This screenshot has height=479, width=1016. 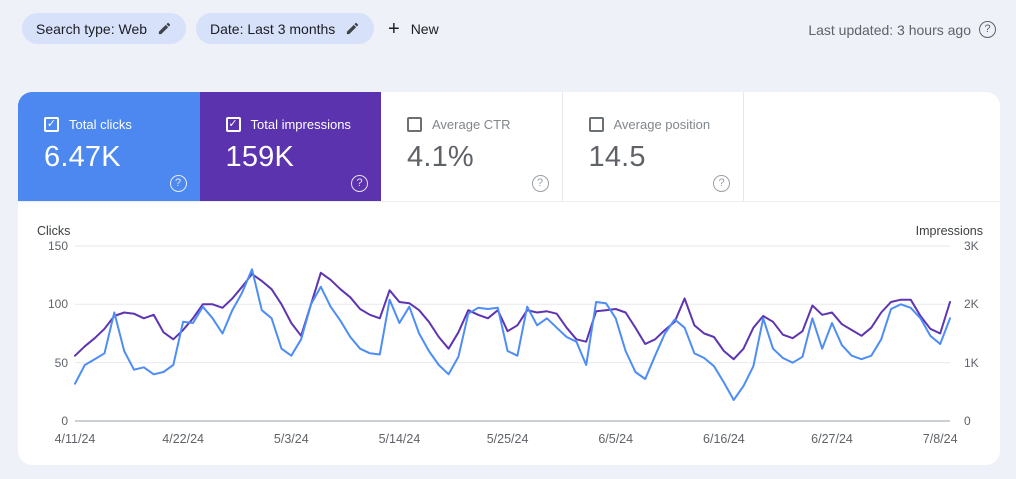 I want to click on plus-icon: +, so click(x=394, y=28).